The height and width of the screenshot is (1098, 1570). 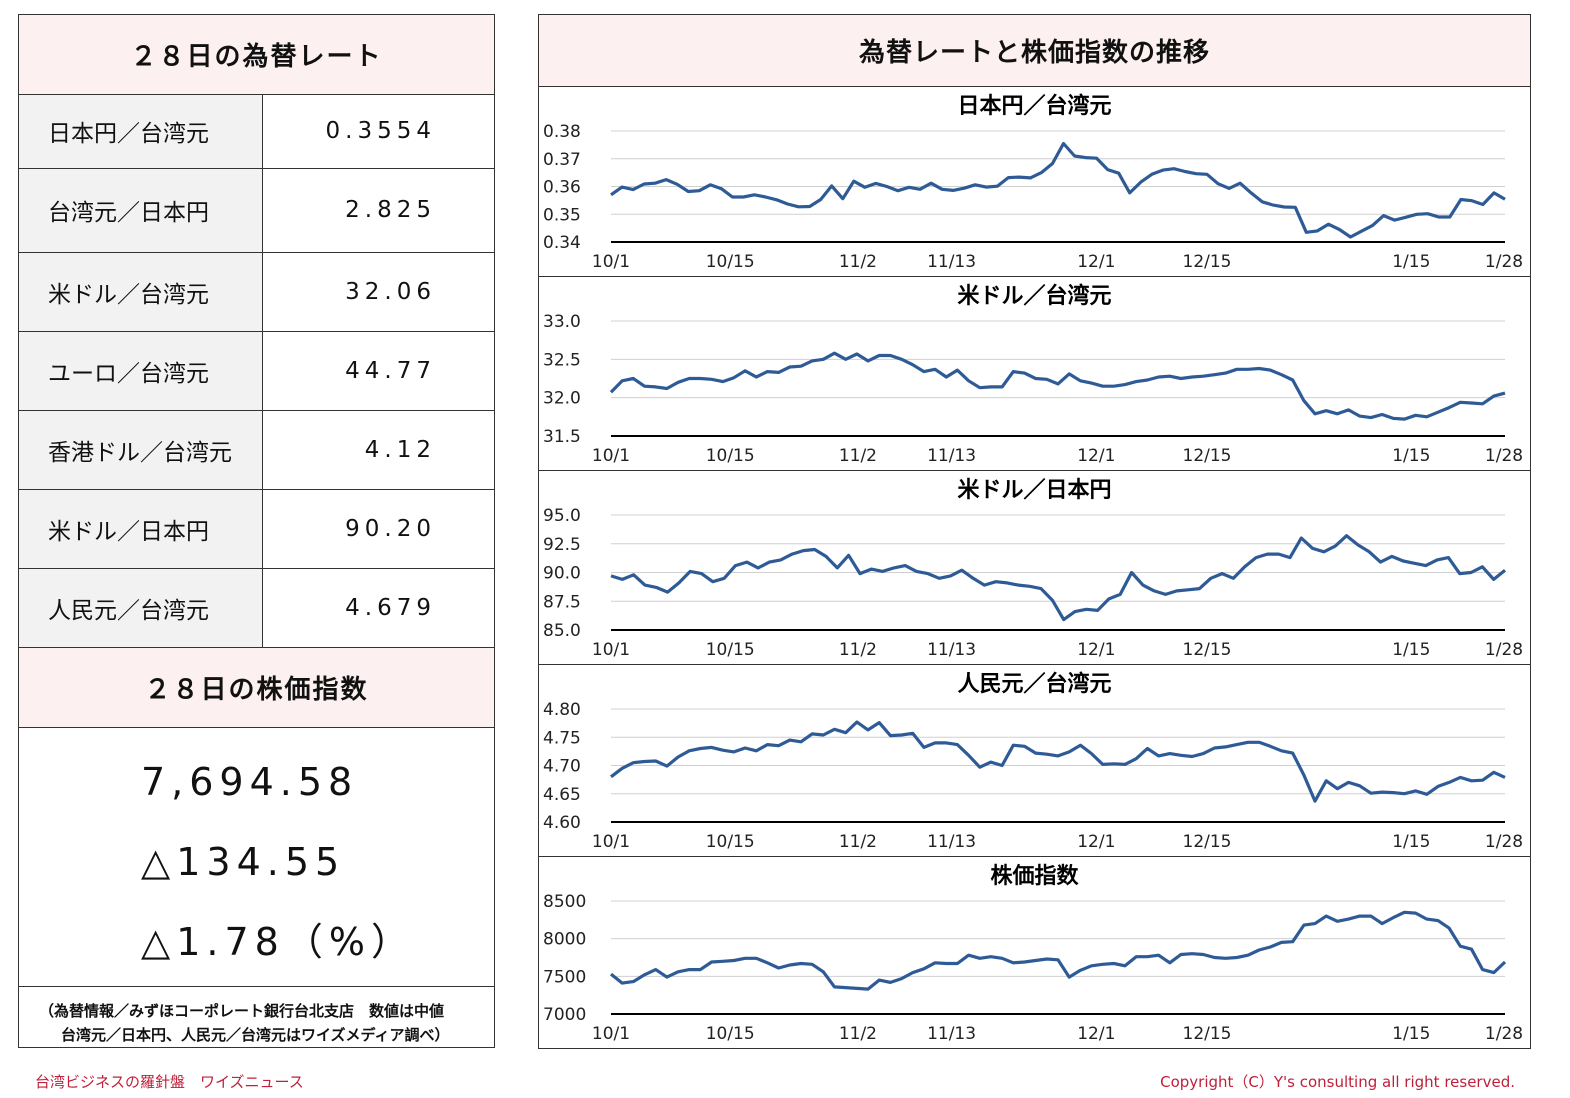 What do you see at coordinates (1034, 296) in the screenshot?
I see `chart-title: 米ドル／台湾元` at bounding box center [1034, 296].